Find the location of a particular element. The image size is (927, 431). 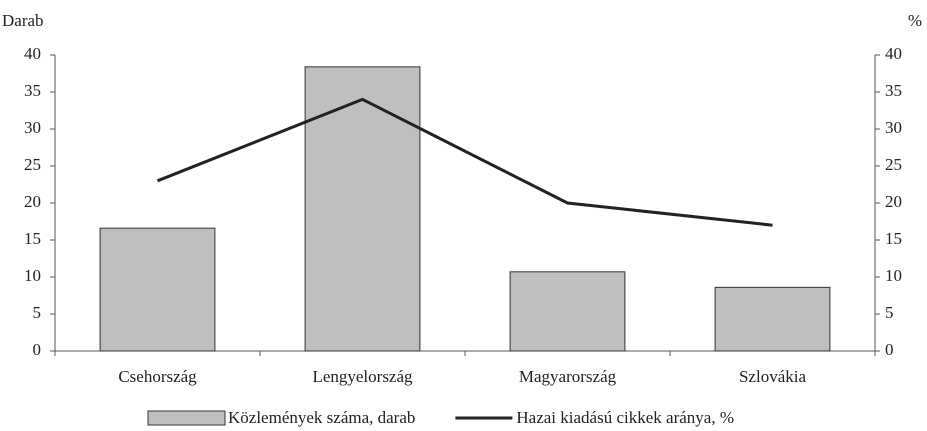

y2-tick-label: 40 is located at coordinates (893, 53).